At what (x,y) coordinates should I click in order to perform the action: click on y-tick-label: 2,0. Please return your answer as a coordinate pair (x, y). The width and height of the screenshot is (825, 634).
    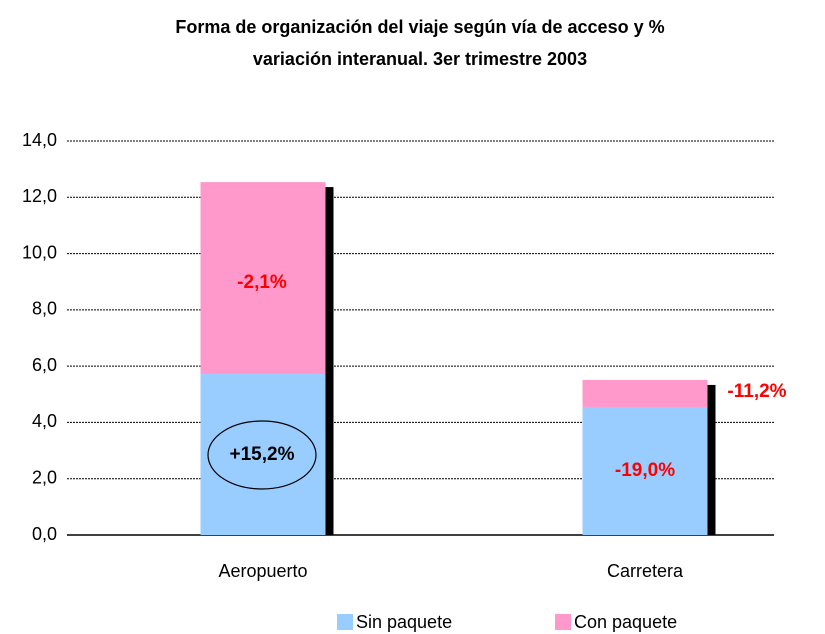
    Looking at the image, I should click on (44, 477).